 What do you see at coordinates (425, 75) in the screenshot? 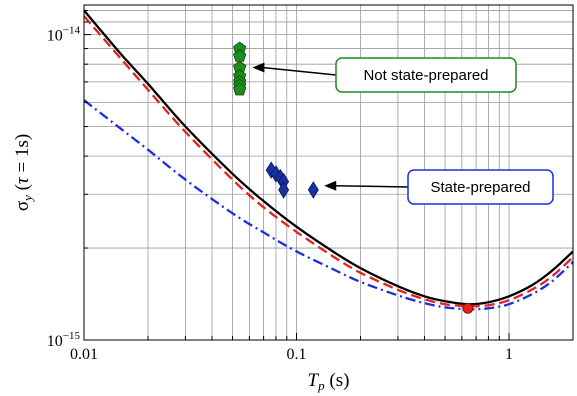
I see `annotation-label: Not state-prepared` at bounding box center [425, 75].